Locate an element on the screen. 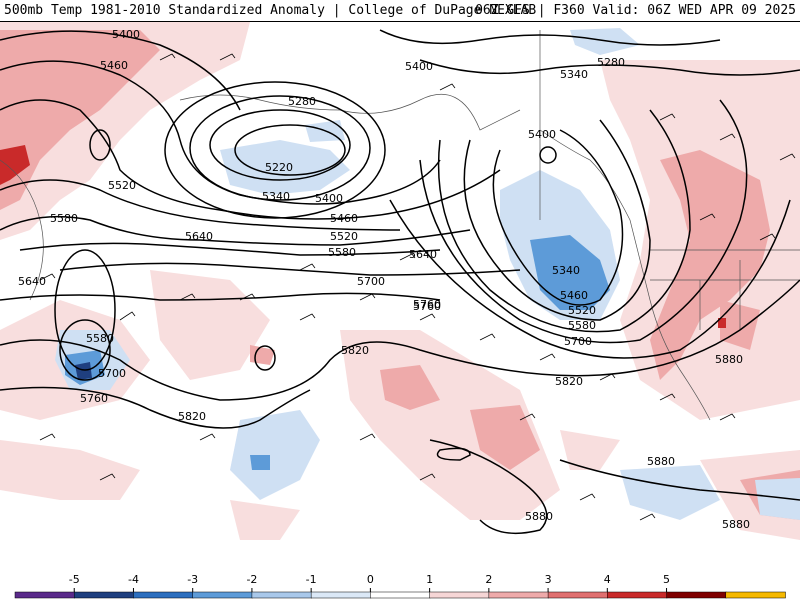 This screenshot has height=604, width=800. colorbar-tick-label: 2 is located at coordinates (488, 579).